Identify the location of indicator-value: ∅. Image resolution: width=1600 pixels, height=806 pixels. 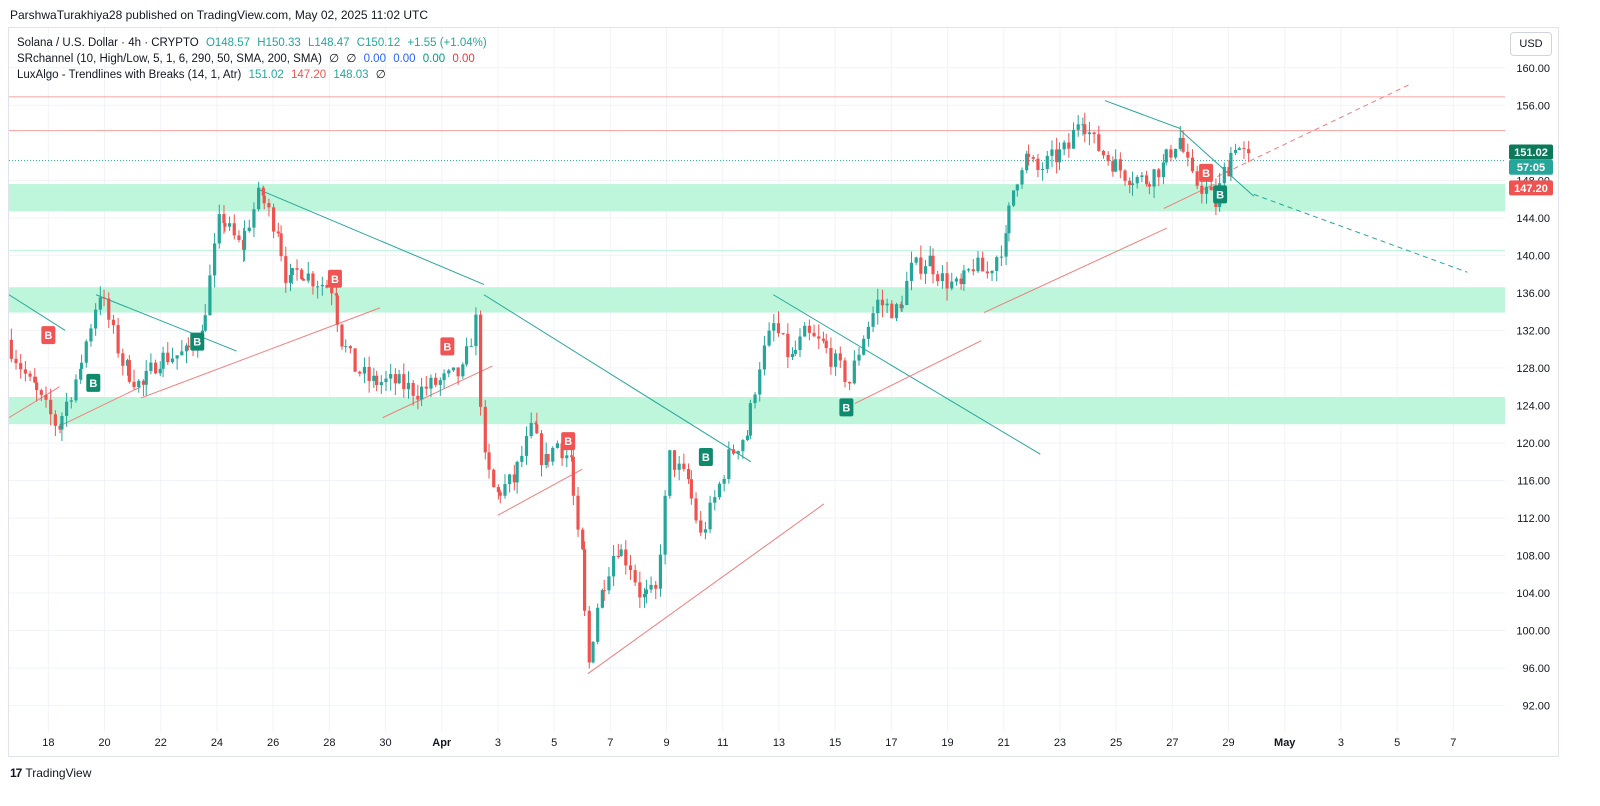
(334, 59).